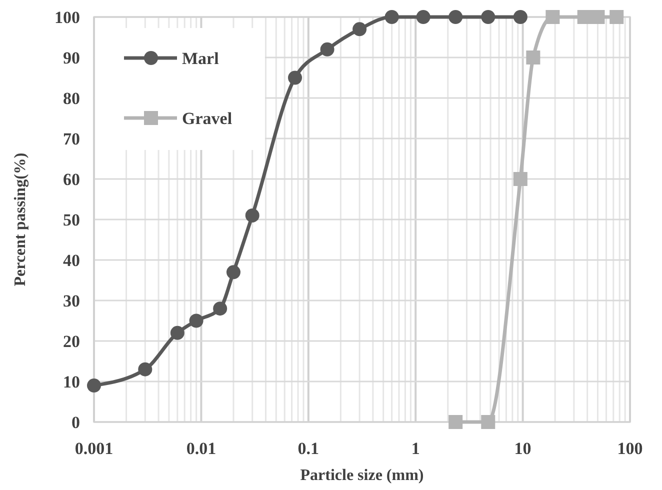 Image resolution: width=662 pixels, height=490 pixels. What do you see at coordinates (71, 58) in the screenshot?
I see `y-tick-label: 90` at bounding box center [71, 58].